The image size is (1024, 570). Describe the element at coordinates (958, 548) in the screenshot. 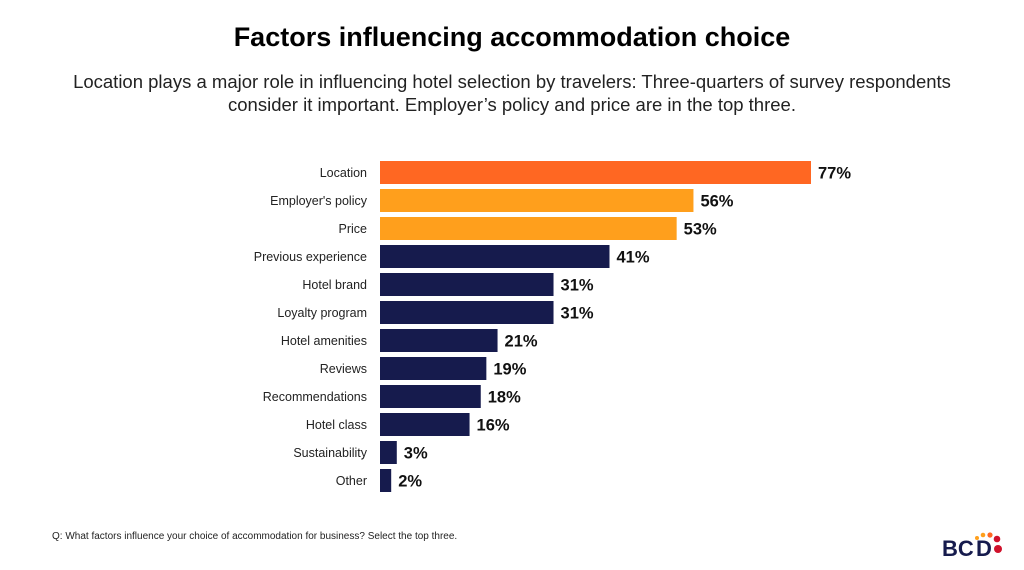

I see `svg-text: BC` at that location.